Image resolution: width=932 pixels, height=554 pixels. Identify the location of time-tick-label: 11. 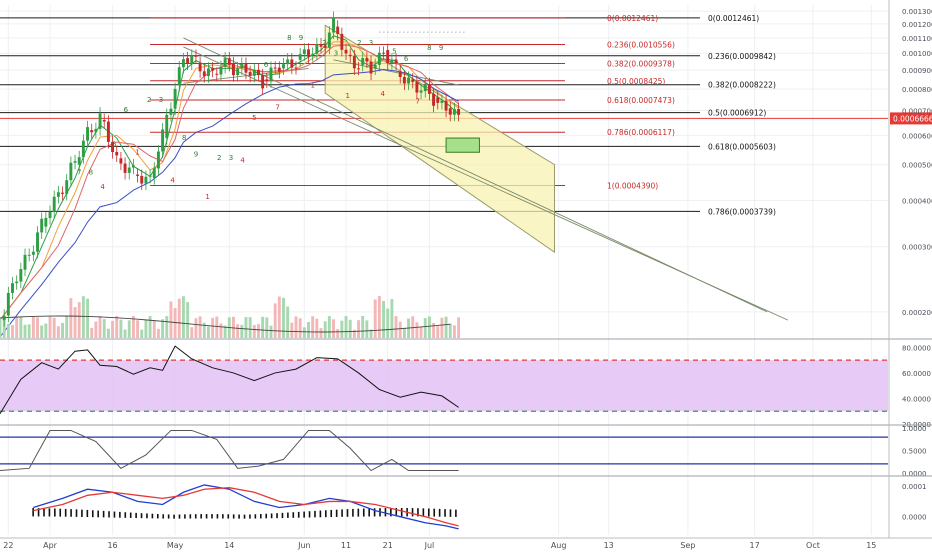
(346, 545).